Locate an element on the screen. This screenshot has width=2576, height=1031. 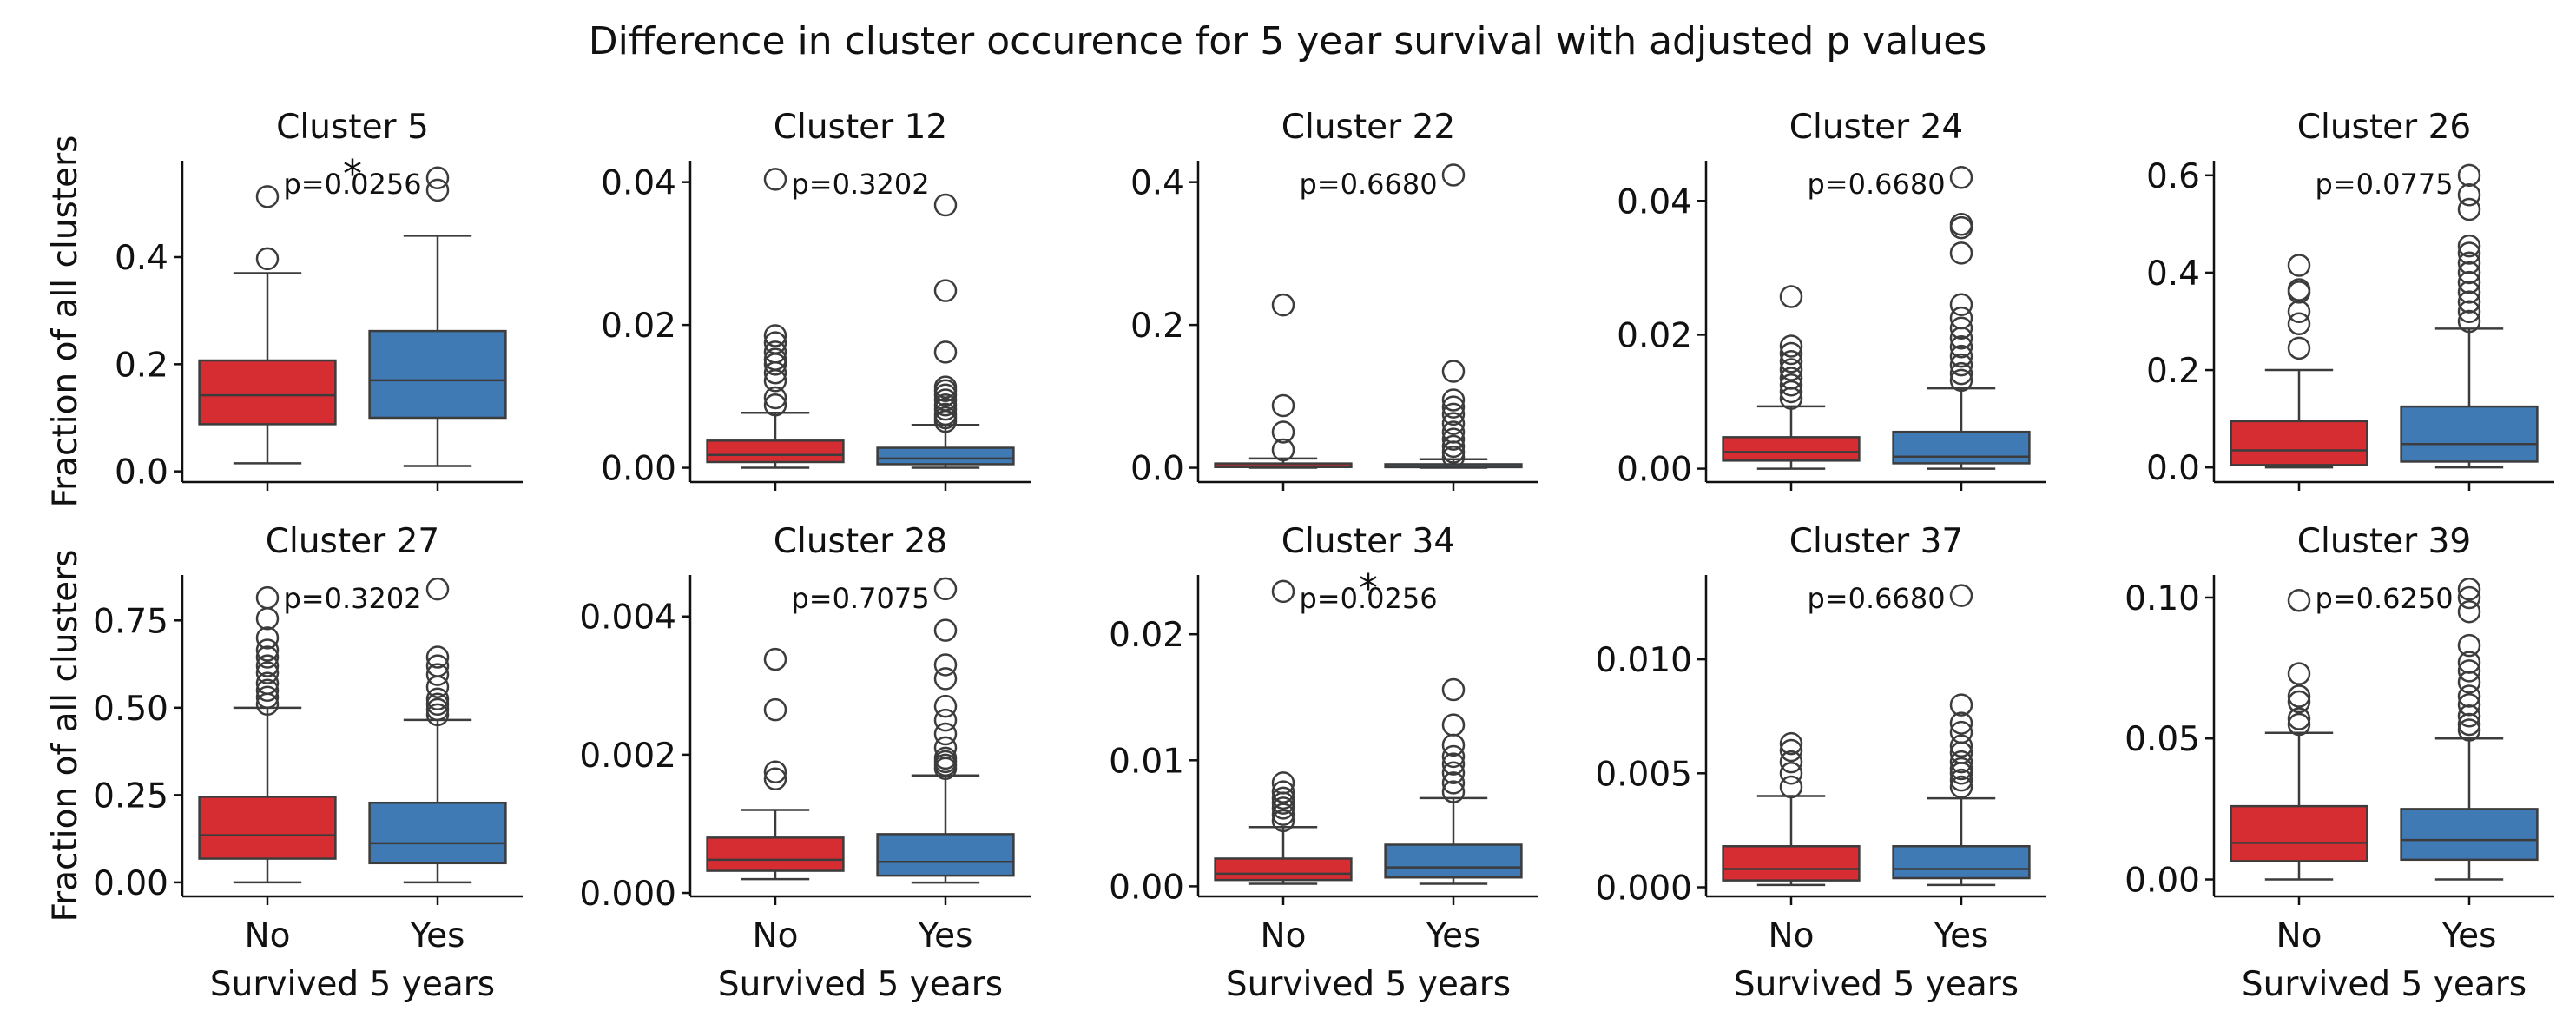
subplot-title: Cluster 22 is located at coordinates (1368, 127).